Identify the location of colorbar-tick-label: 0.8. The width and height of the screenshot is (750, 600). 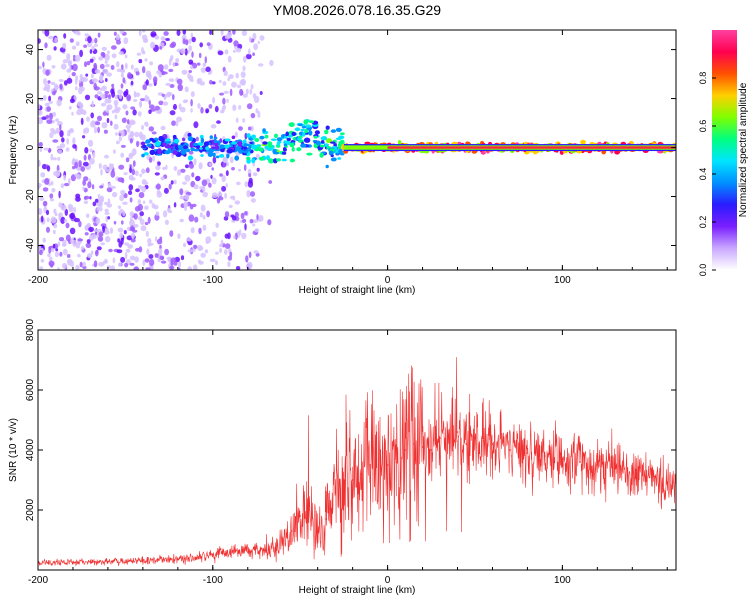
(703, 78).